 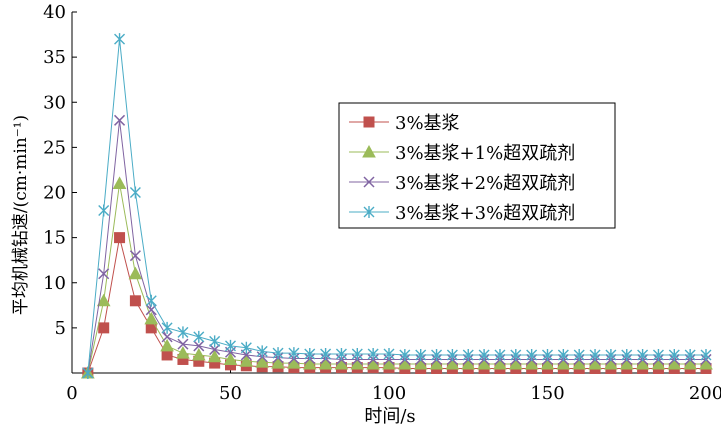 I want to click on y-tick-label: 40, so click(x=54, y=12).